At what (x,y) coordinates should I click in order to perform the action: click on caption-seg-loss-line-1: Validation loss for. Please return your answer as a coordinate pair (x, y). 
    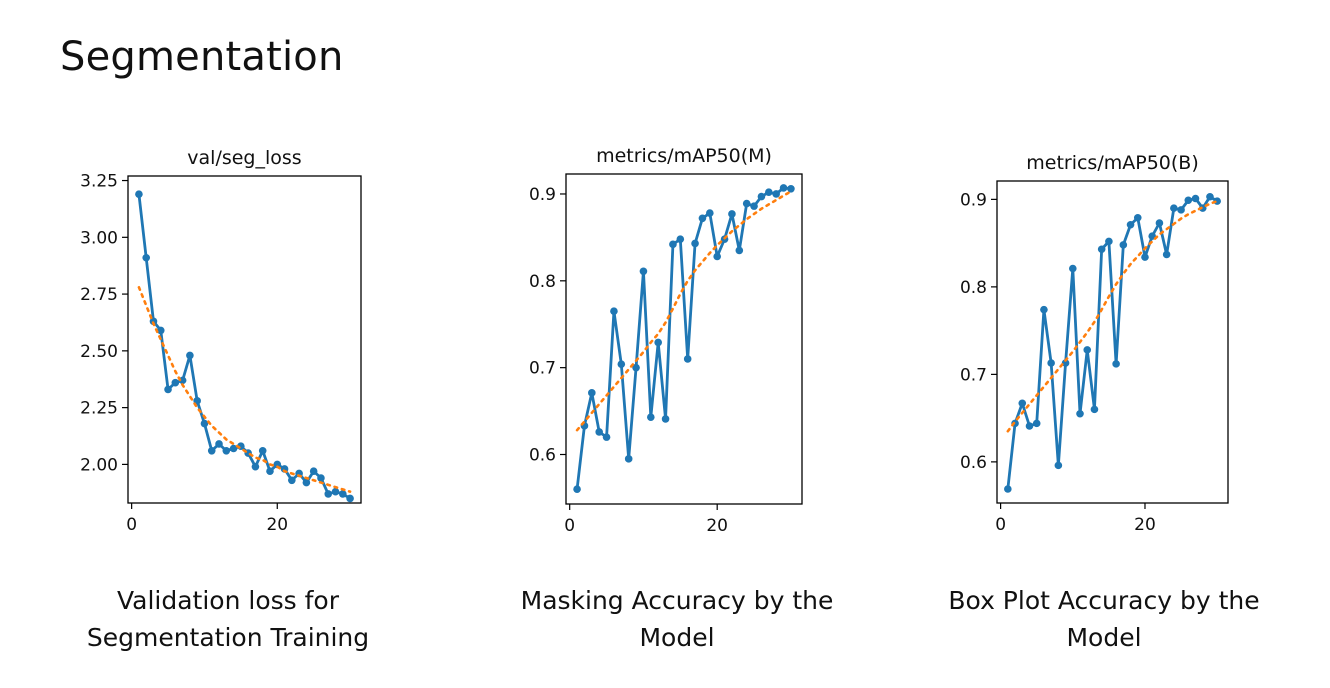
    Looking at the image, I should click on (227, 600).